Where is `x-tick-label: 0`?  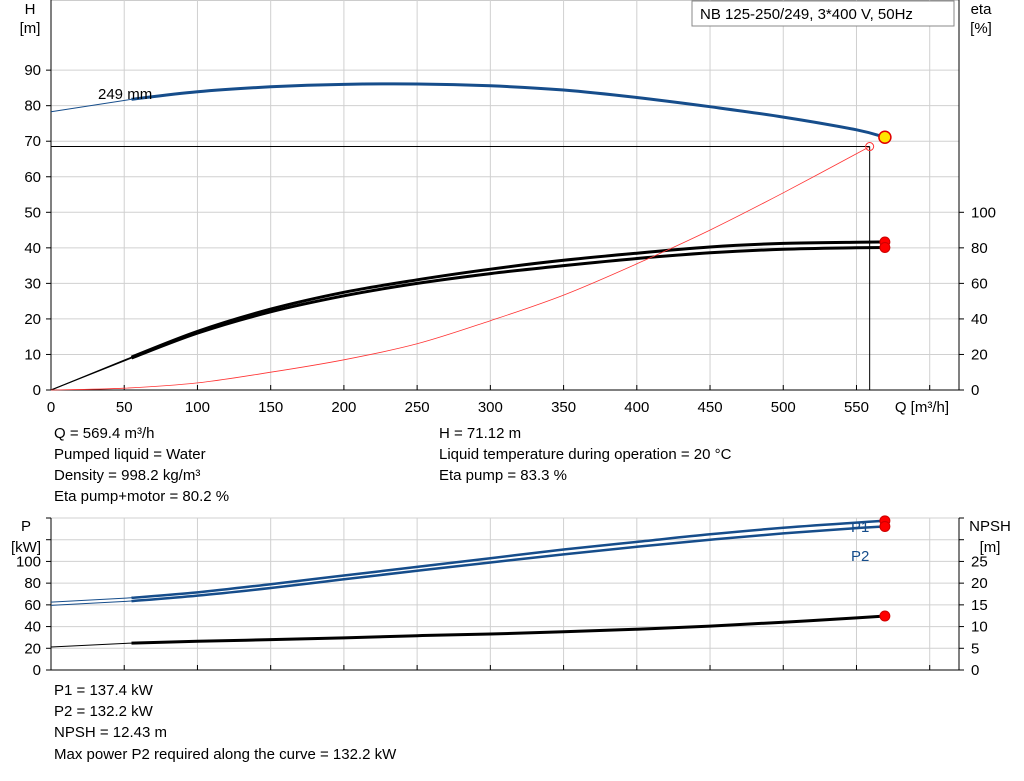
x-tick-label: 0 is located at coordinates (51, 407).